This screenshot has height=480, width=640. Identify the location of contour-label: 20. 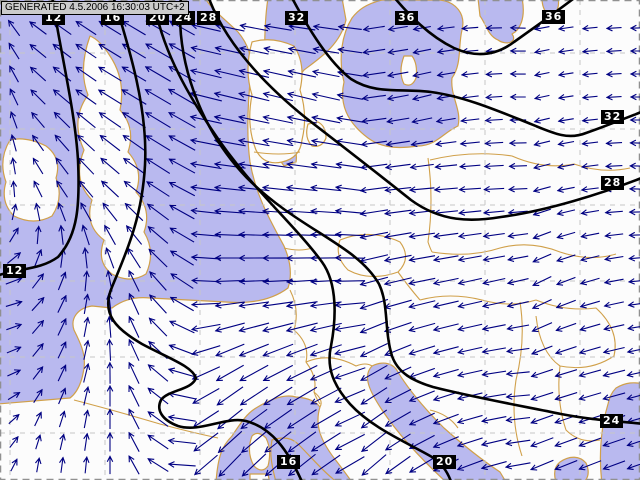
(445, 462).